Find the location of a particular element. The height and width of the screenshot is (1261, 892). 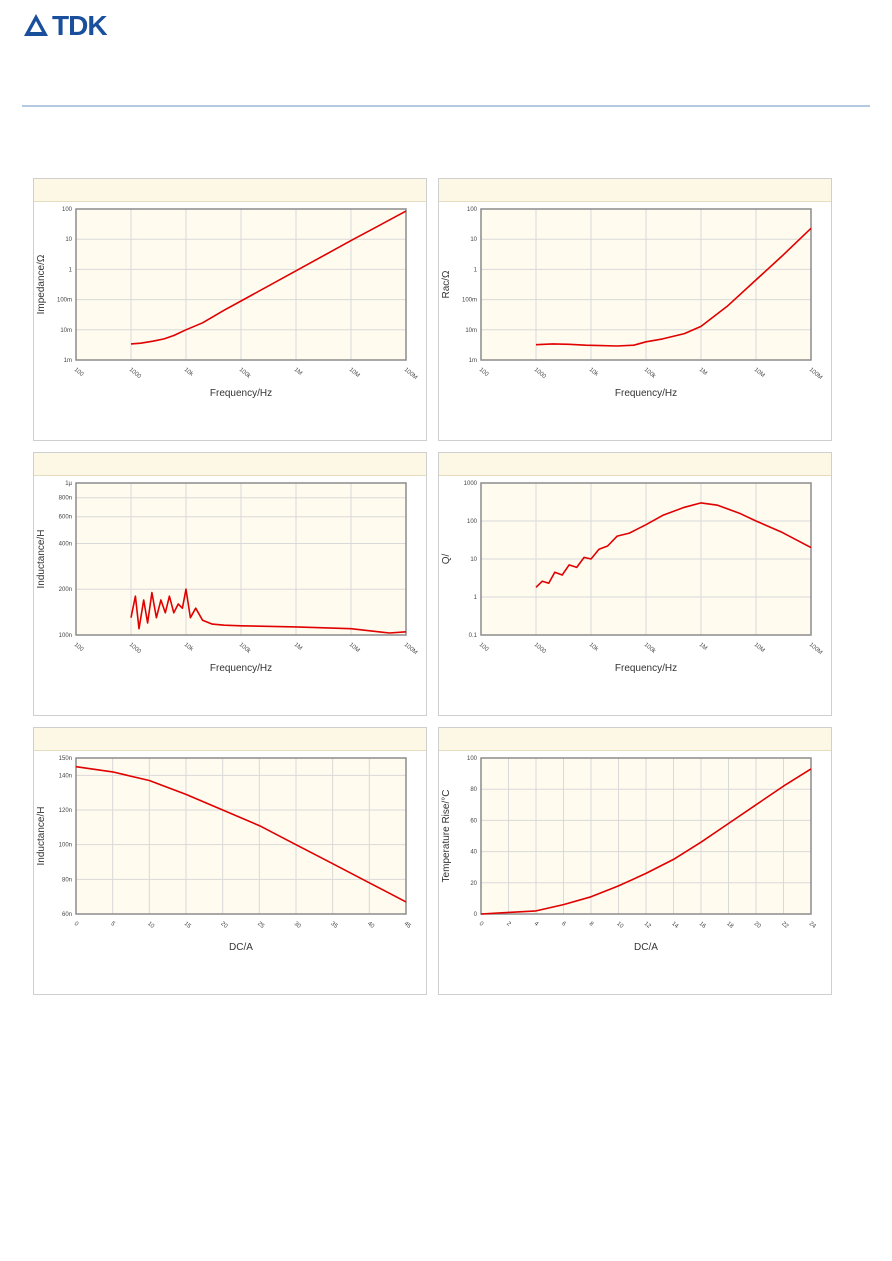

y-tick-label: 1m is located at coordinates (68, 361).